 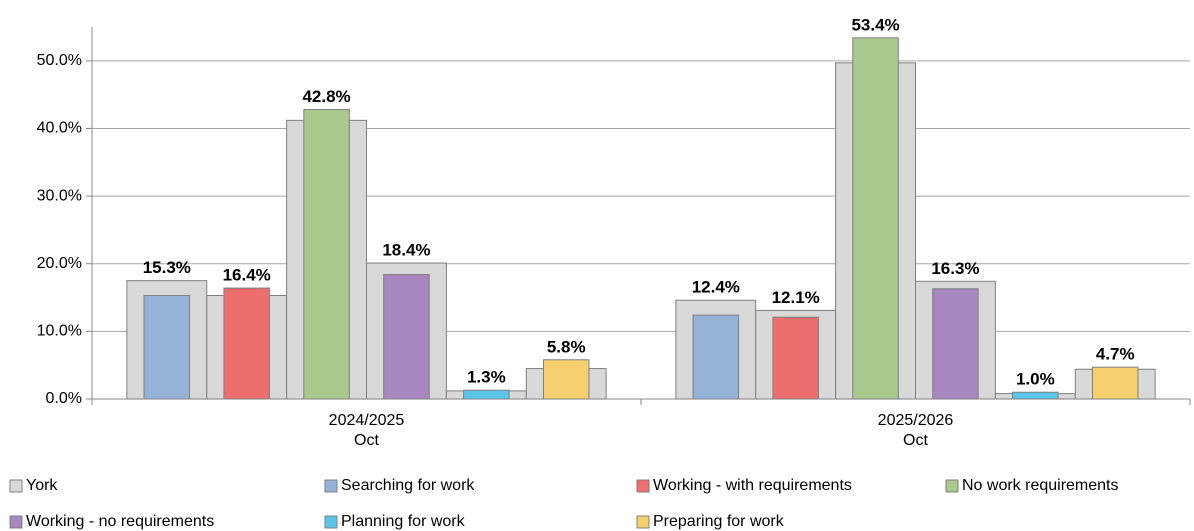 I want to click on data-label: 18.4%, so click(x=406, y=250).